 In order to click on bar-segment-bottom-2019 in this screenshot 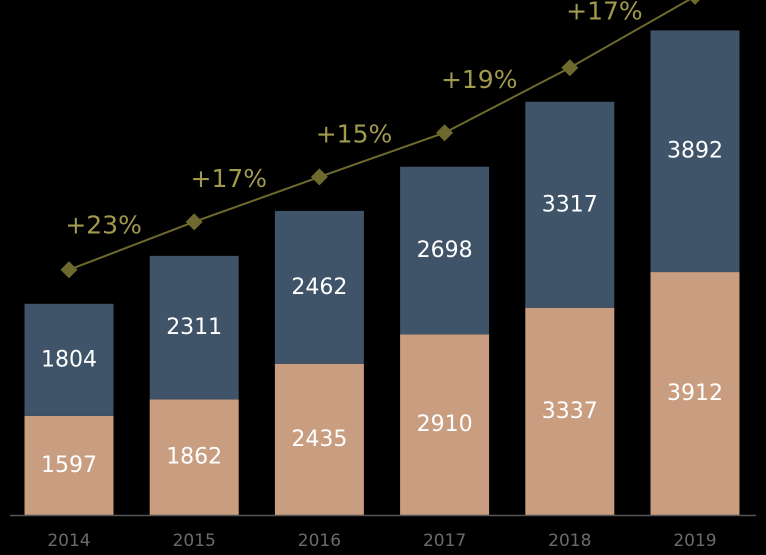, I will do `click(695, 393)`.